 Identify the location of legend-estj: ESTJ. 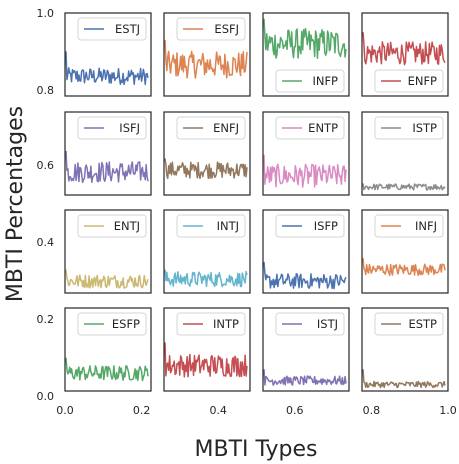
(112, 29).